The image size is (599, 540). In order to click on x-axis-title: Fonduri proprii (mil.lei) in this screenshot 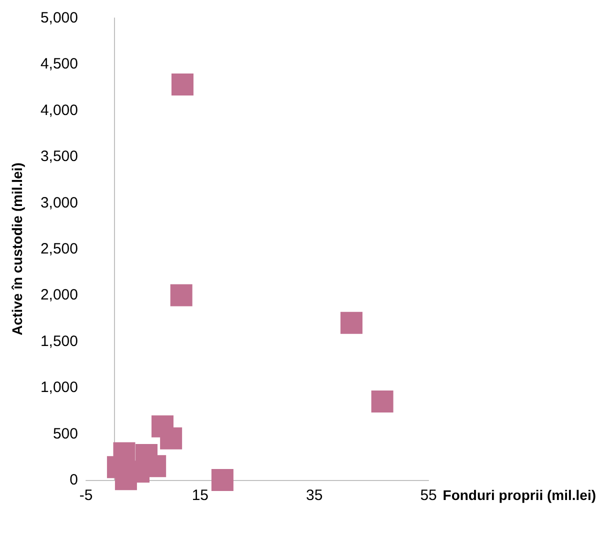, I will do `click(519, 495)`.